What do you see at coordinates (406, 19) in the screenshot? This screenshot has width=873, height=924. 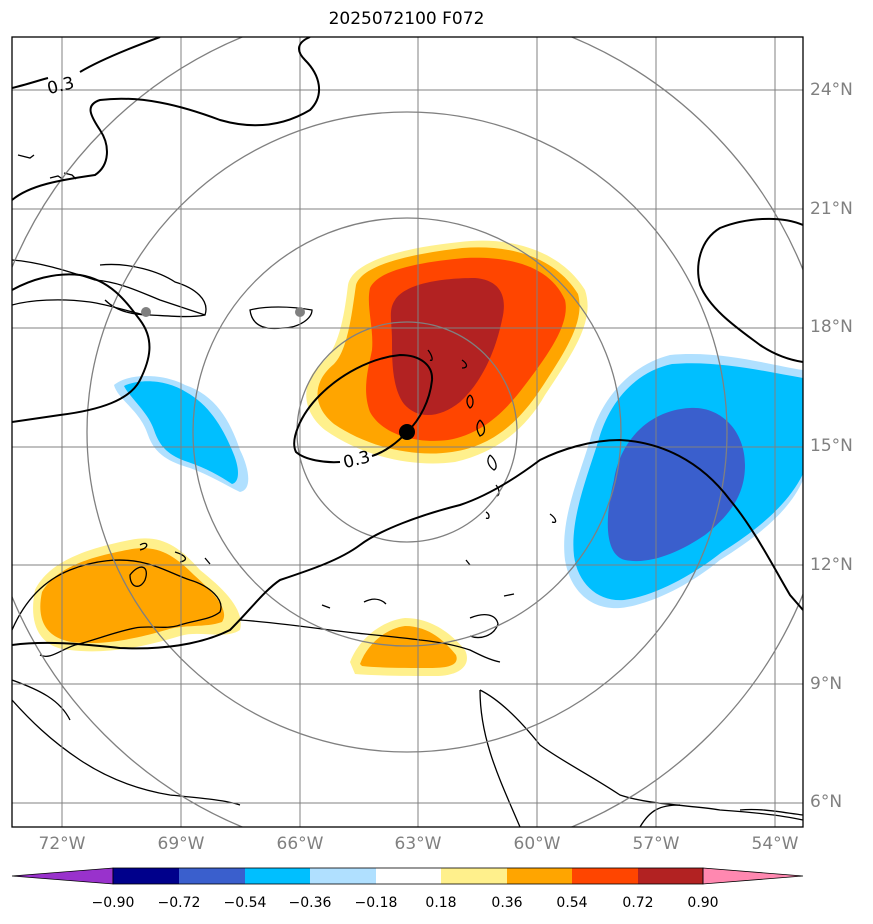 I see `figure-title: 2025072100 F072` at bounding box center [406, 19].